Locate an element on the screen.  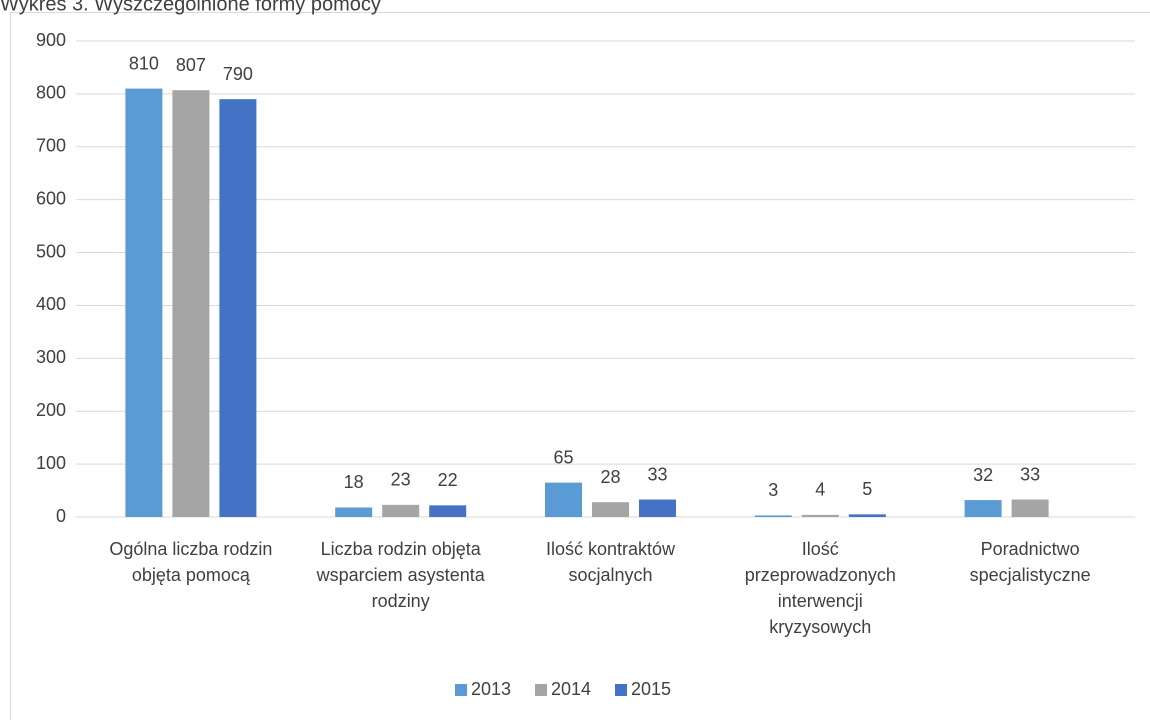
data-label: 810 is located at coordinates (144, 63).